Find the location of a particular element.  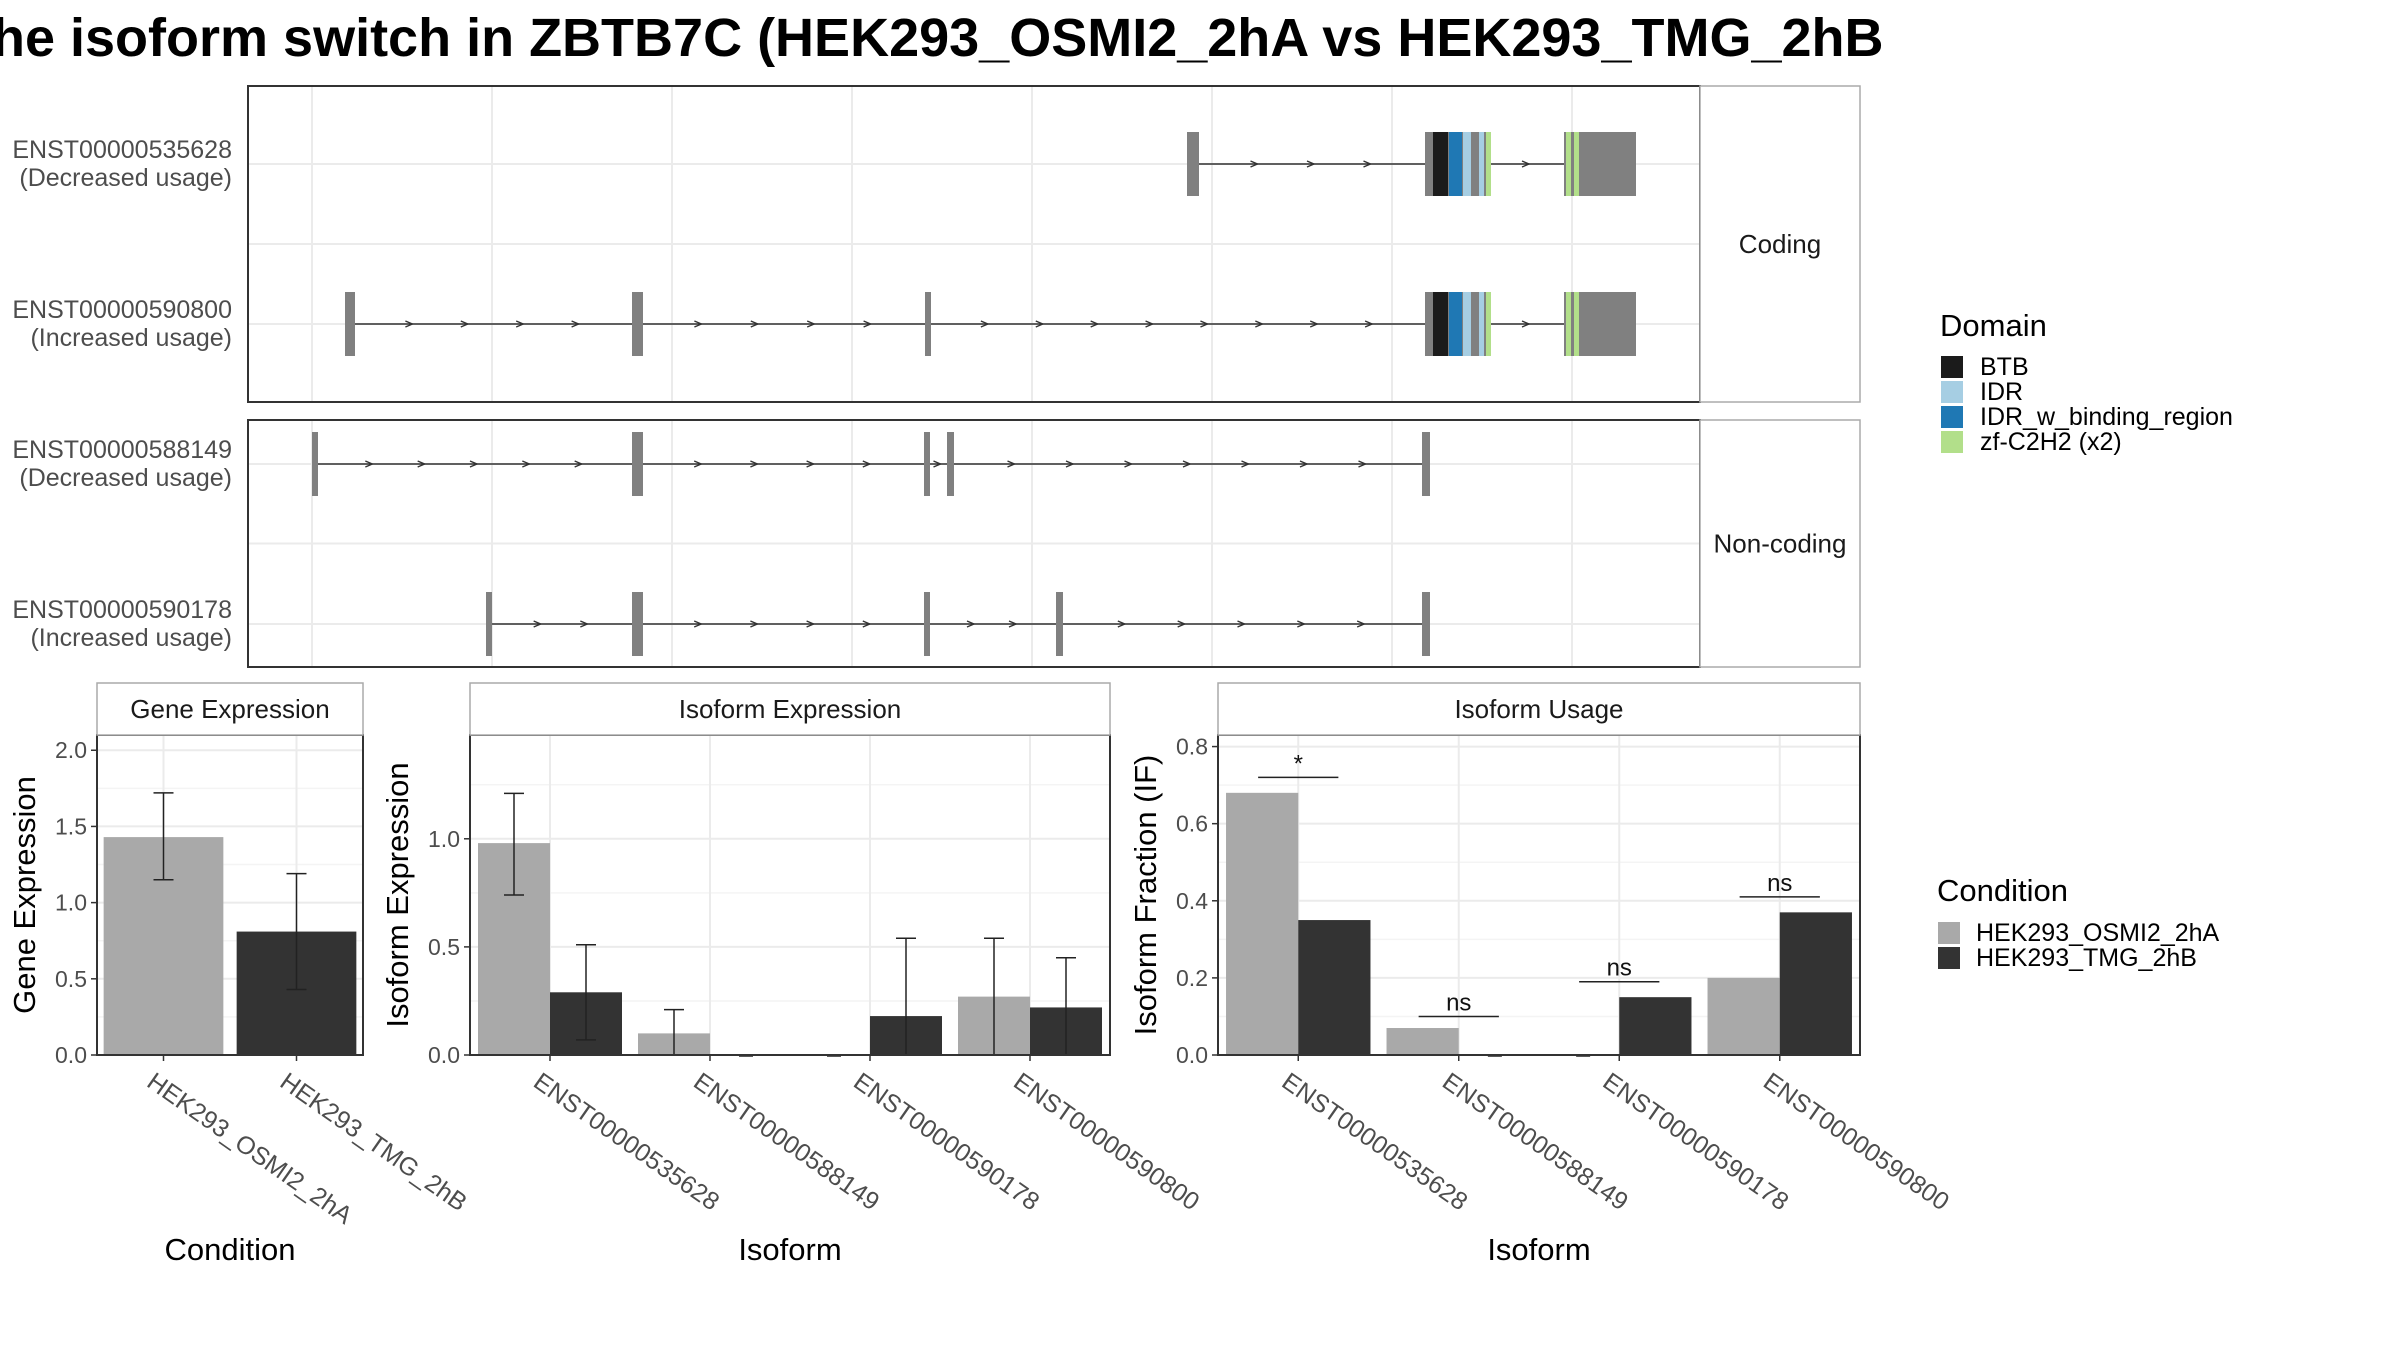

exon-utr is located at coordinates (1618, 164).